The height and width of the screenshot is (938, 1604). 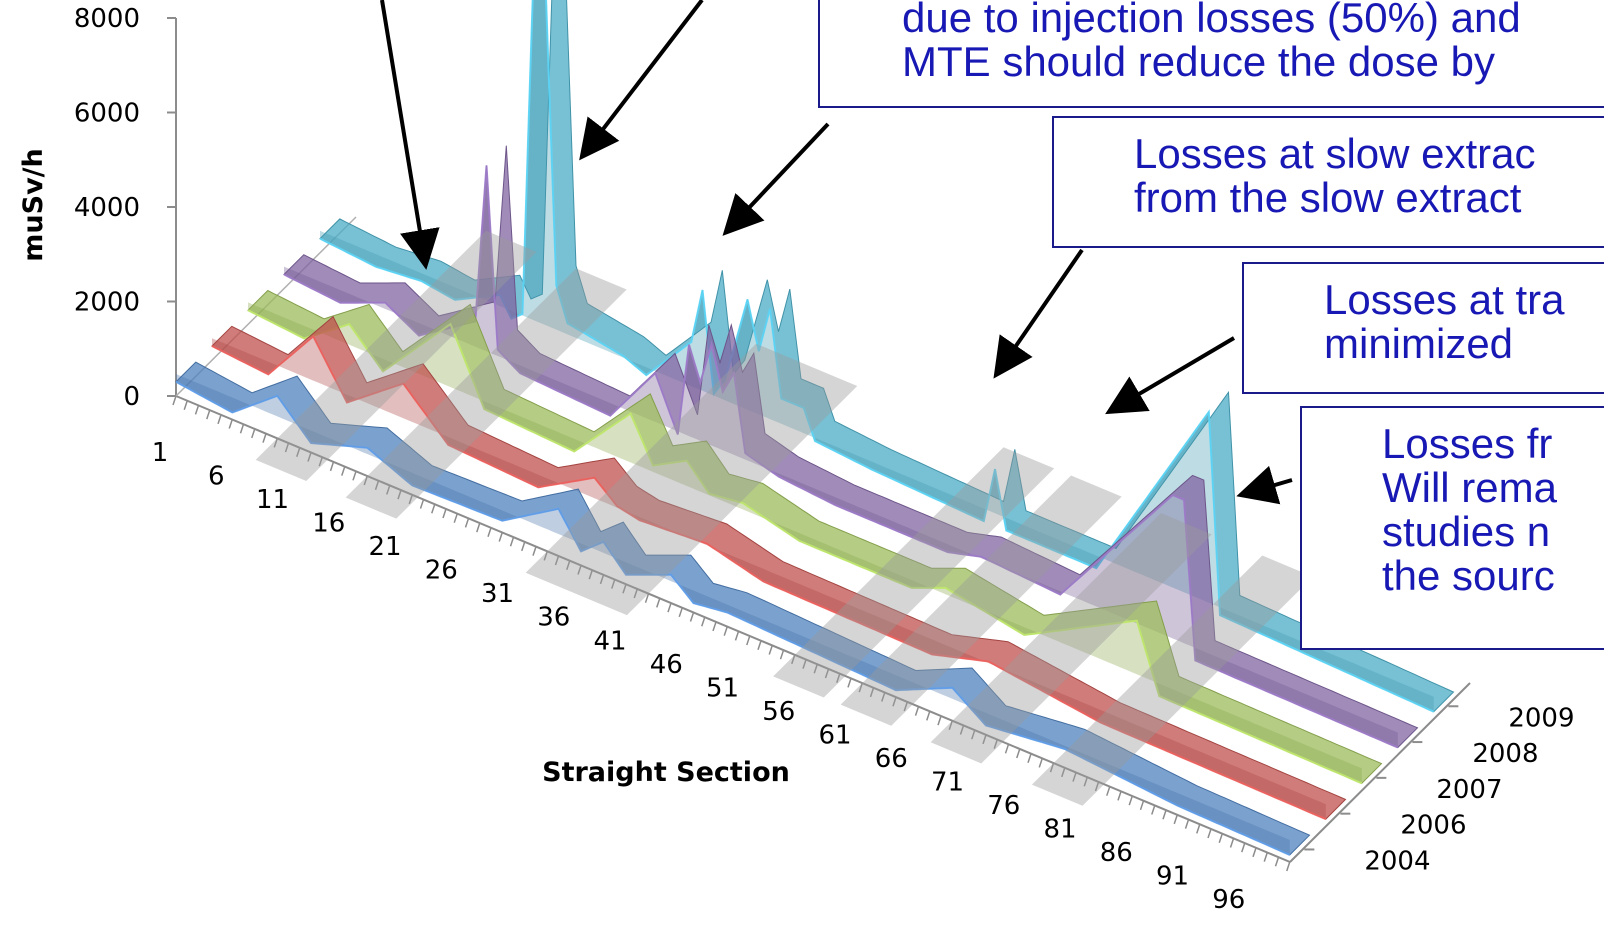 I want to click on x-tick-label: 11, so click(x=272, y=500).